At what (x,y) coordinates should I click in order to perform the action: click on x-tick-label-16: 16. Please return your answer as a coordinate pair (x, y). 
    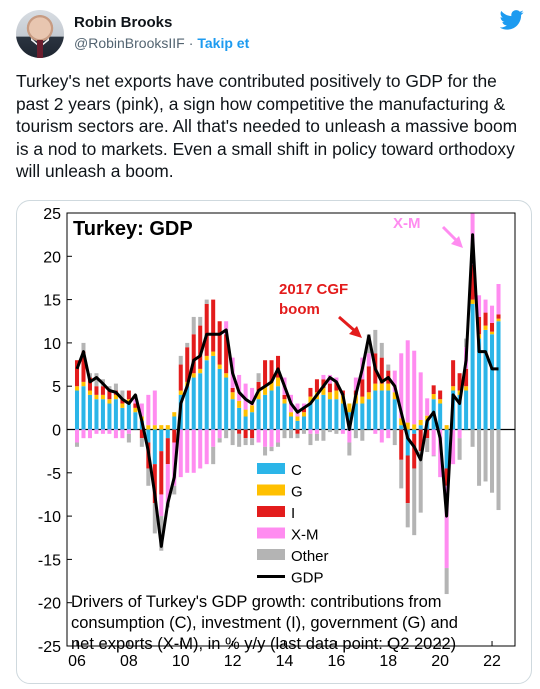
    Looking at the image, I should click on (336, 661).